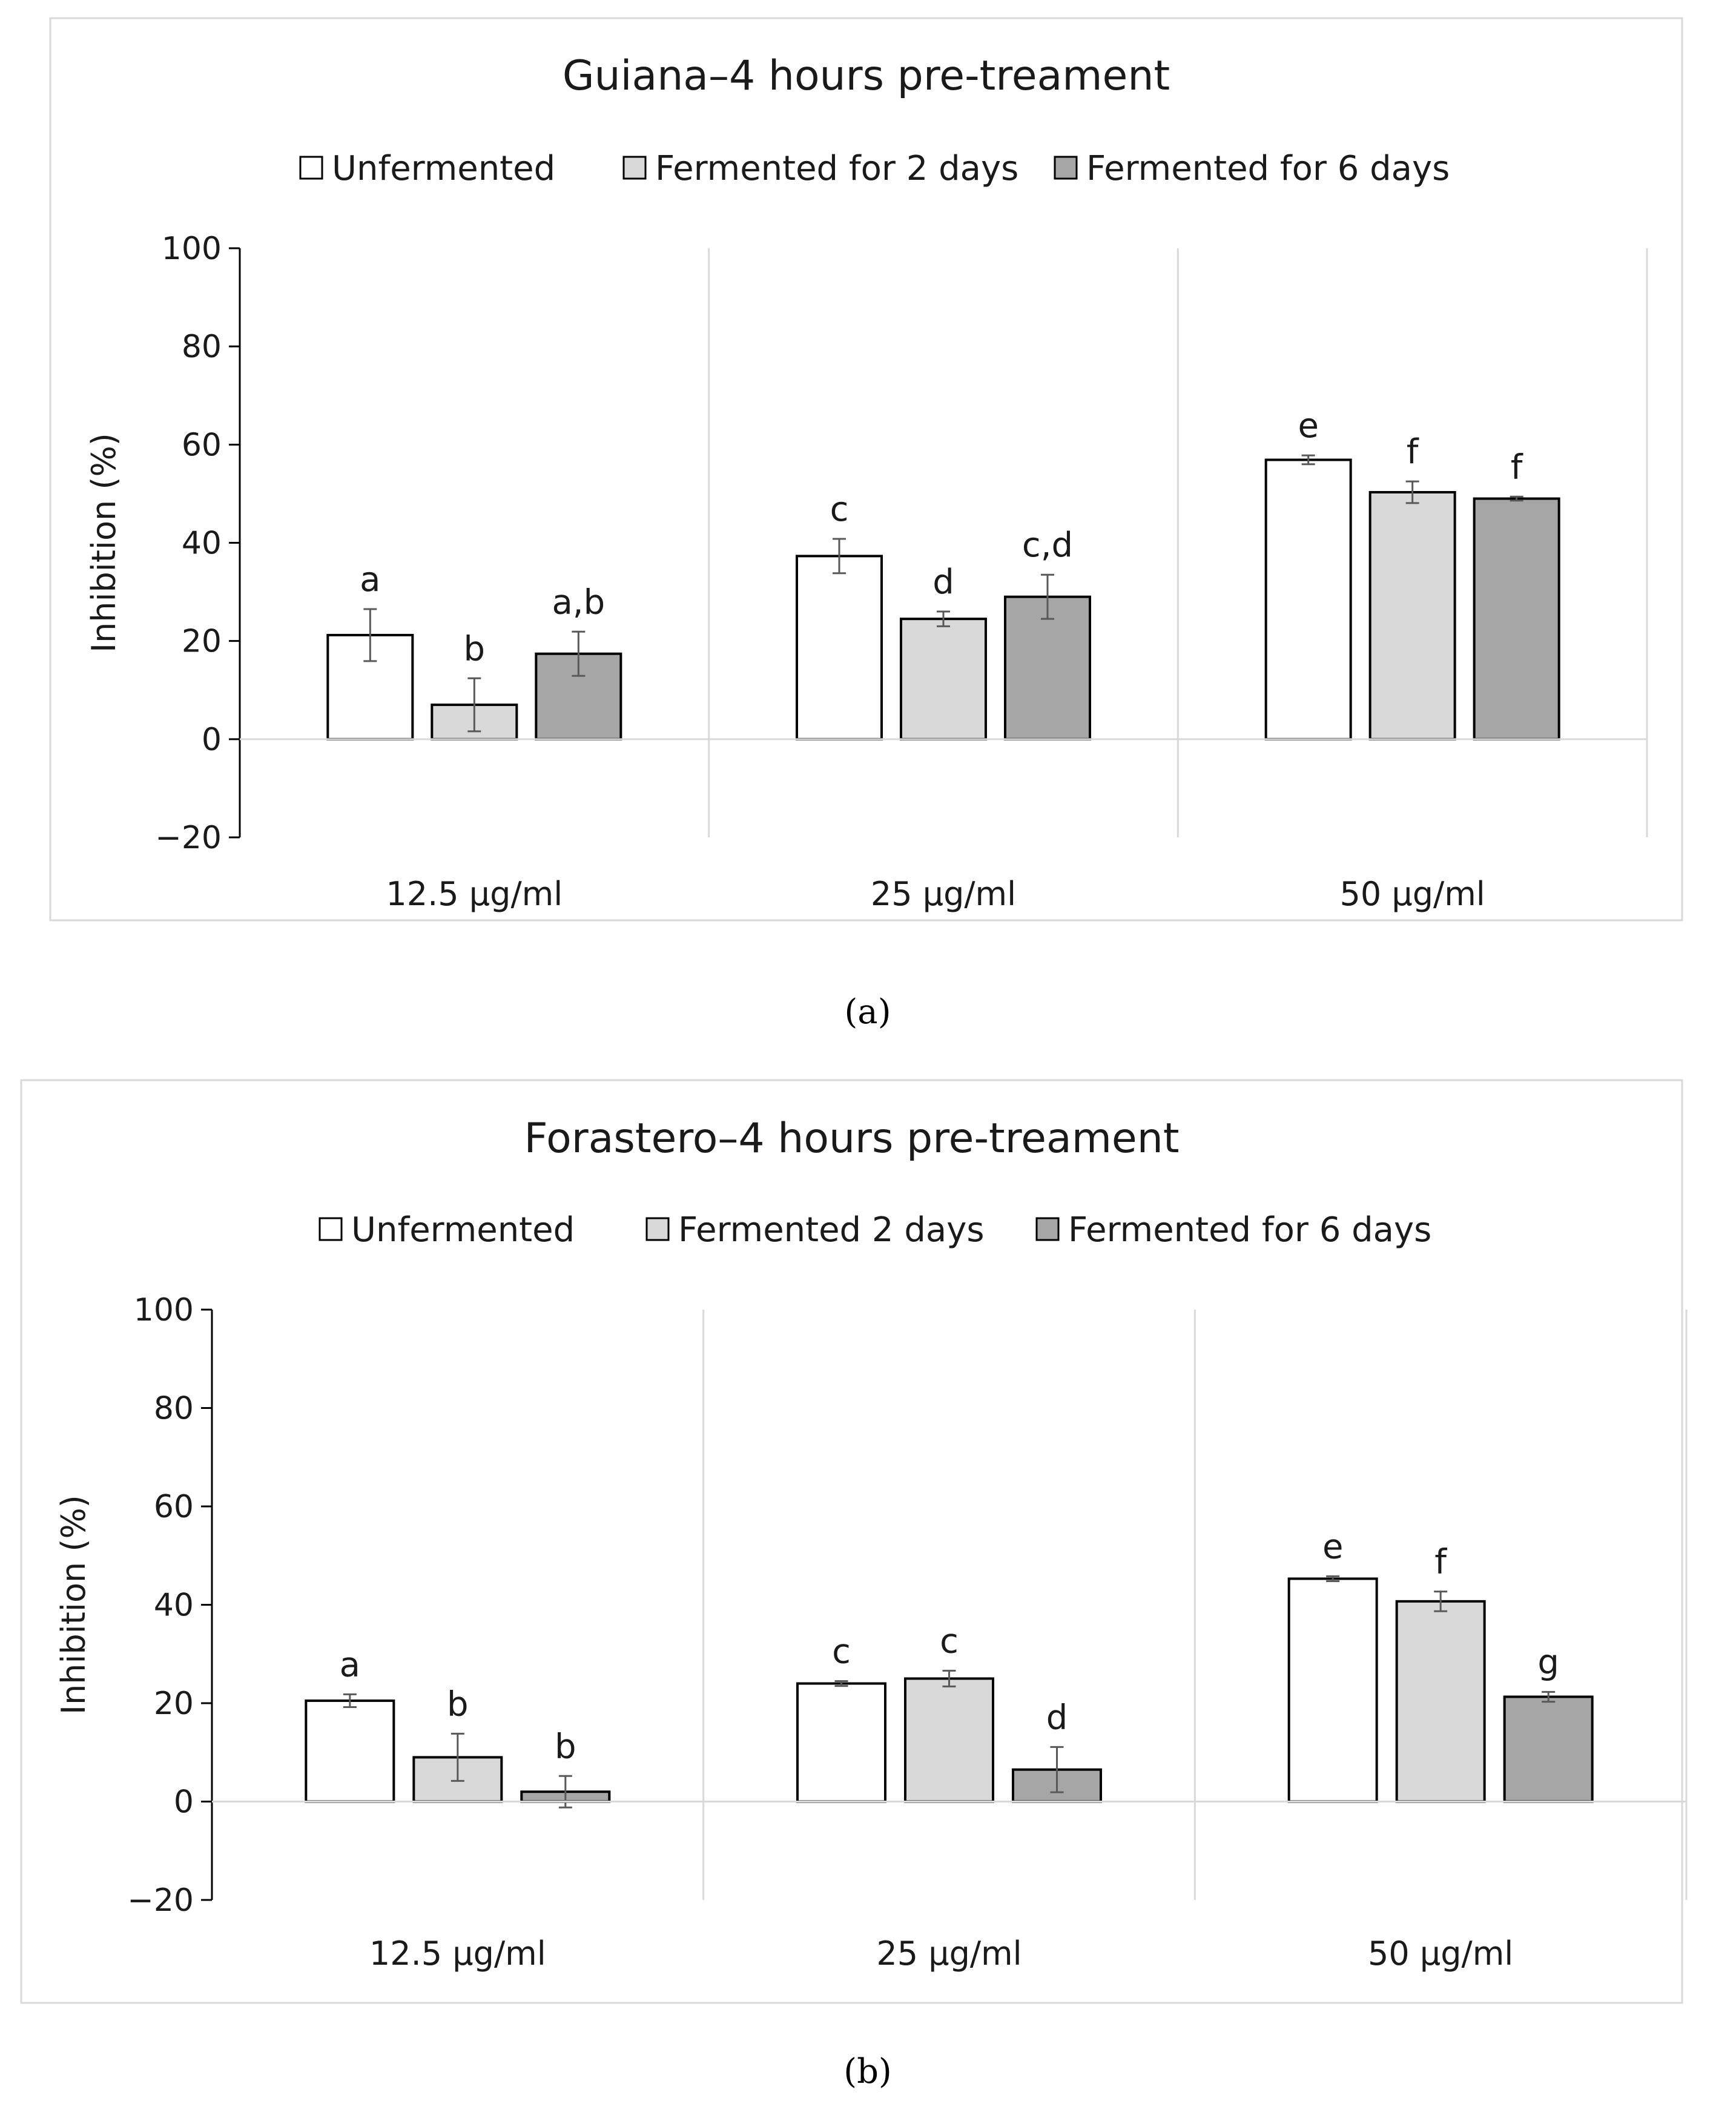 This screenshot has width=1736, height=2127. What do you see at coordinates (831, 1230) in the screenshot?
I see `legend-label-2: Fermented 2 days` at bounding box center [831, 1230].